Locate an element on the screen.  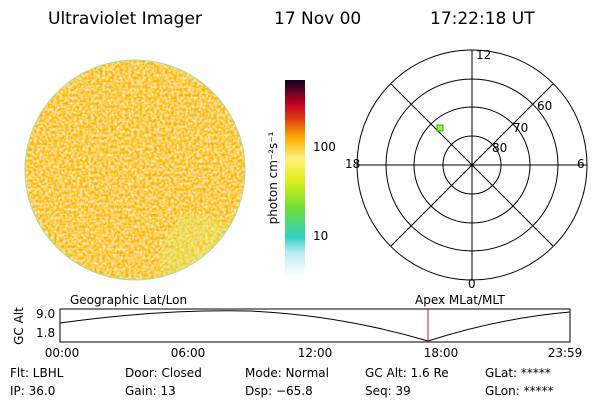
alt-curve is located at coordinates (315, 326).